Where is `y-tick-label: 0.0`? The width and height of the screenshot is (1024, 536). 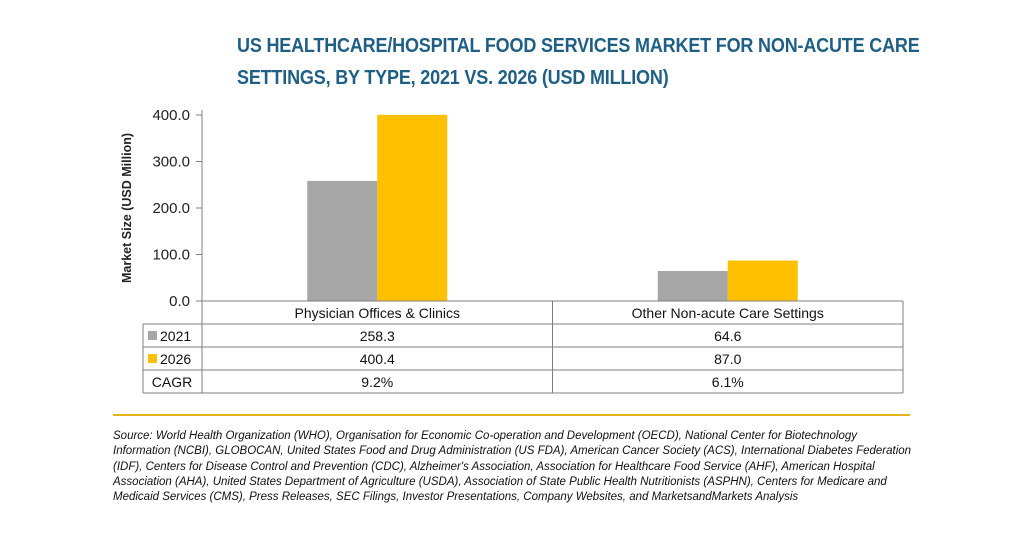 y-tick-label: 0.0 is located at coordinates (179, 301).